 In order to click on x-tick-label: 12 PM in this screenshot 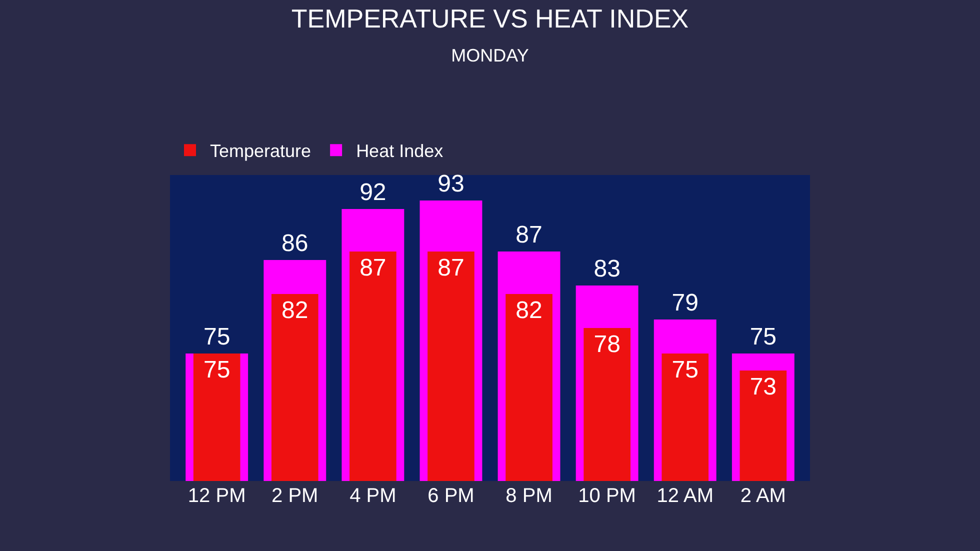, I will do `click(217, 496)`.